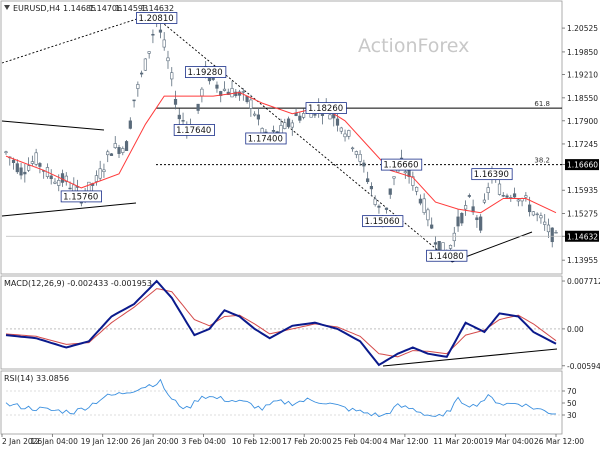  What do you see at coordinates (54, 441) in the screenshot?
I see `x-axis-label: 12 Jan 04:00` at bounding box center [54, 441].